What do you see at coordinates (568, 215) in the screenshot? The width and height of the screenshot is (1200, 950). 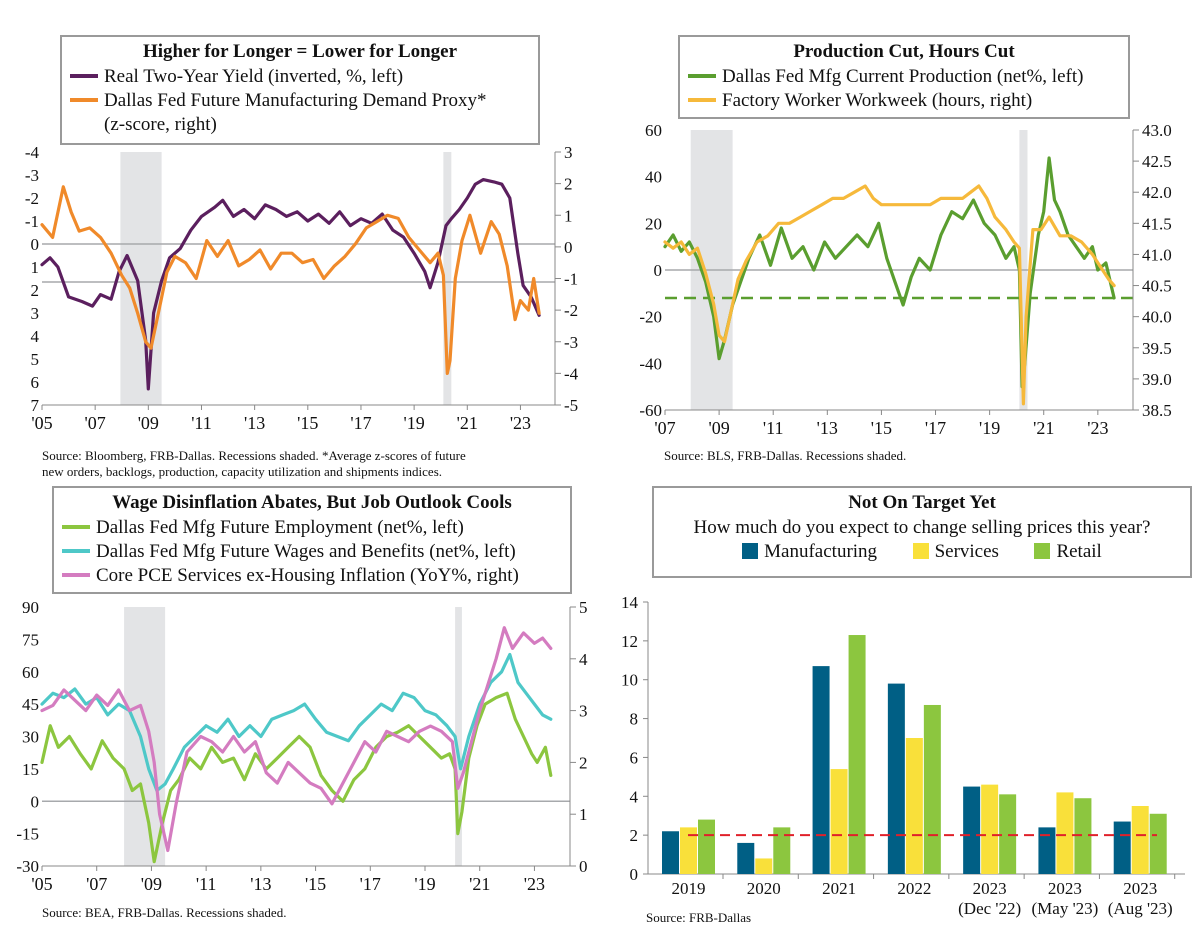 I see `p1-right-tick-label: 1` at bounding box center [568, 215].